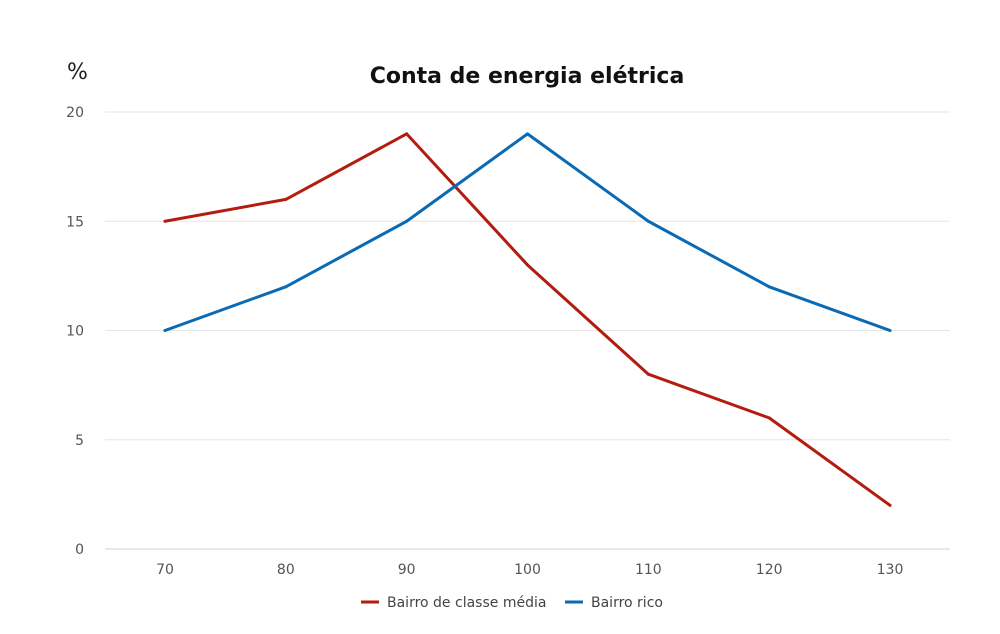 This screenshot has width=1000, height=634. I want to click on y-tick-label: 5, so click(79, 441).